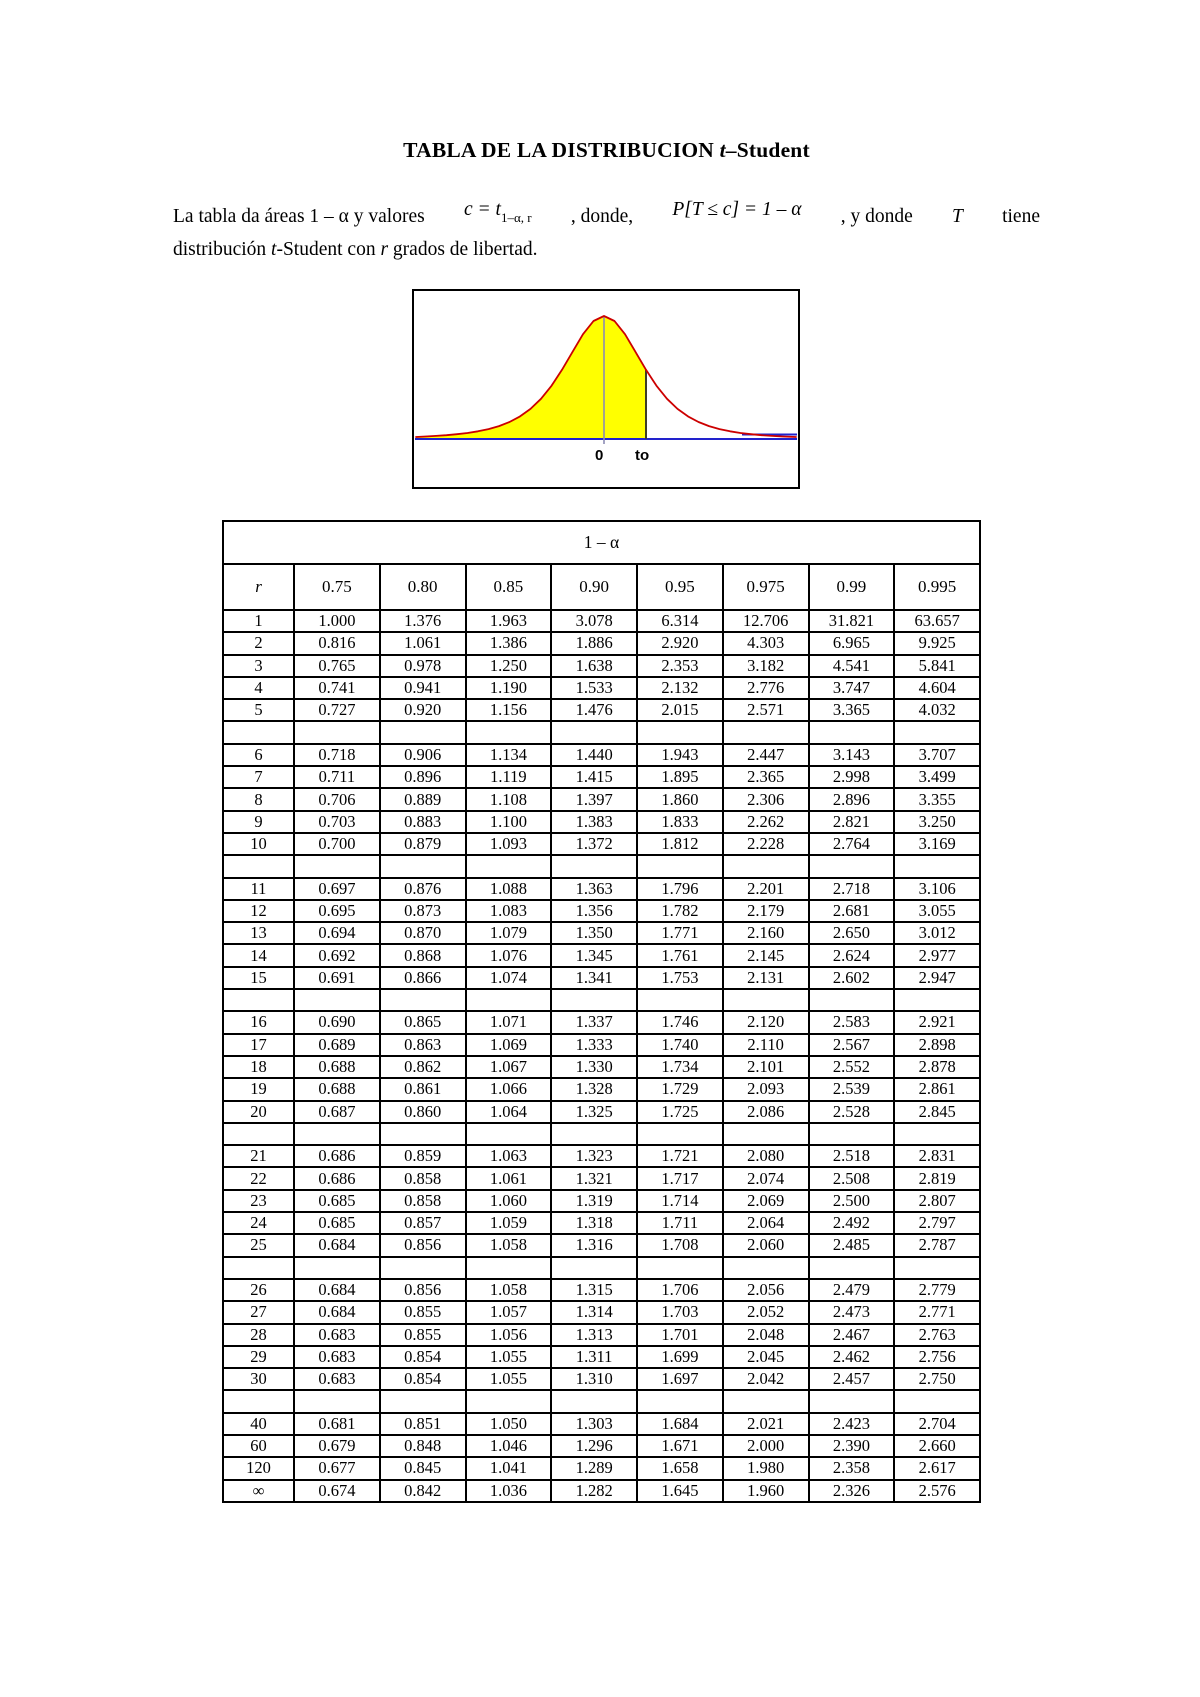 The height and width of the screenshot is (1697, 1200). Describe the element at coordinates (937, 688) in the screenshot. I see `value-cell: 4.604` at that location.